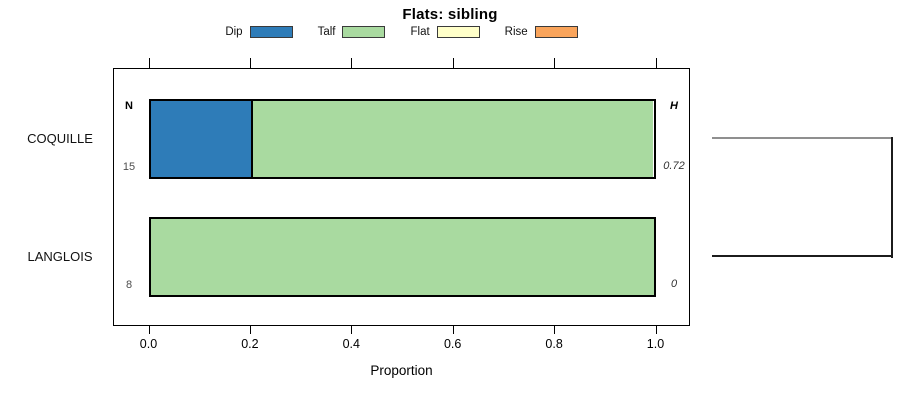 This screenshot has width=900, height=400. Describe the element at coordinates (401, 32) in the screenshot. I see `legend: Dip Talf Flat Rise` at that location.